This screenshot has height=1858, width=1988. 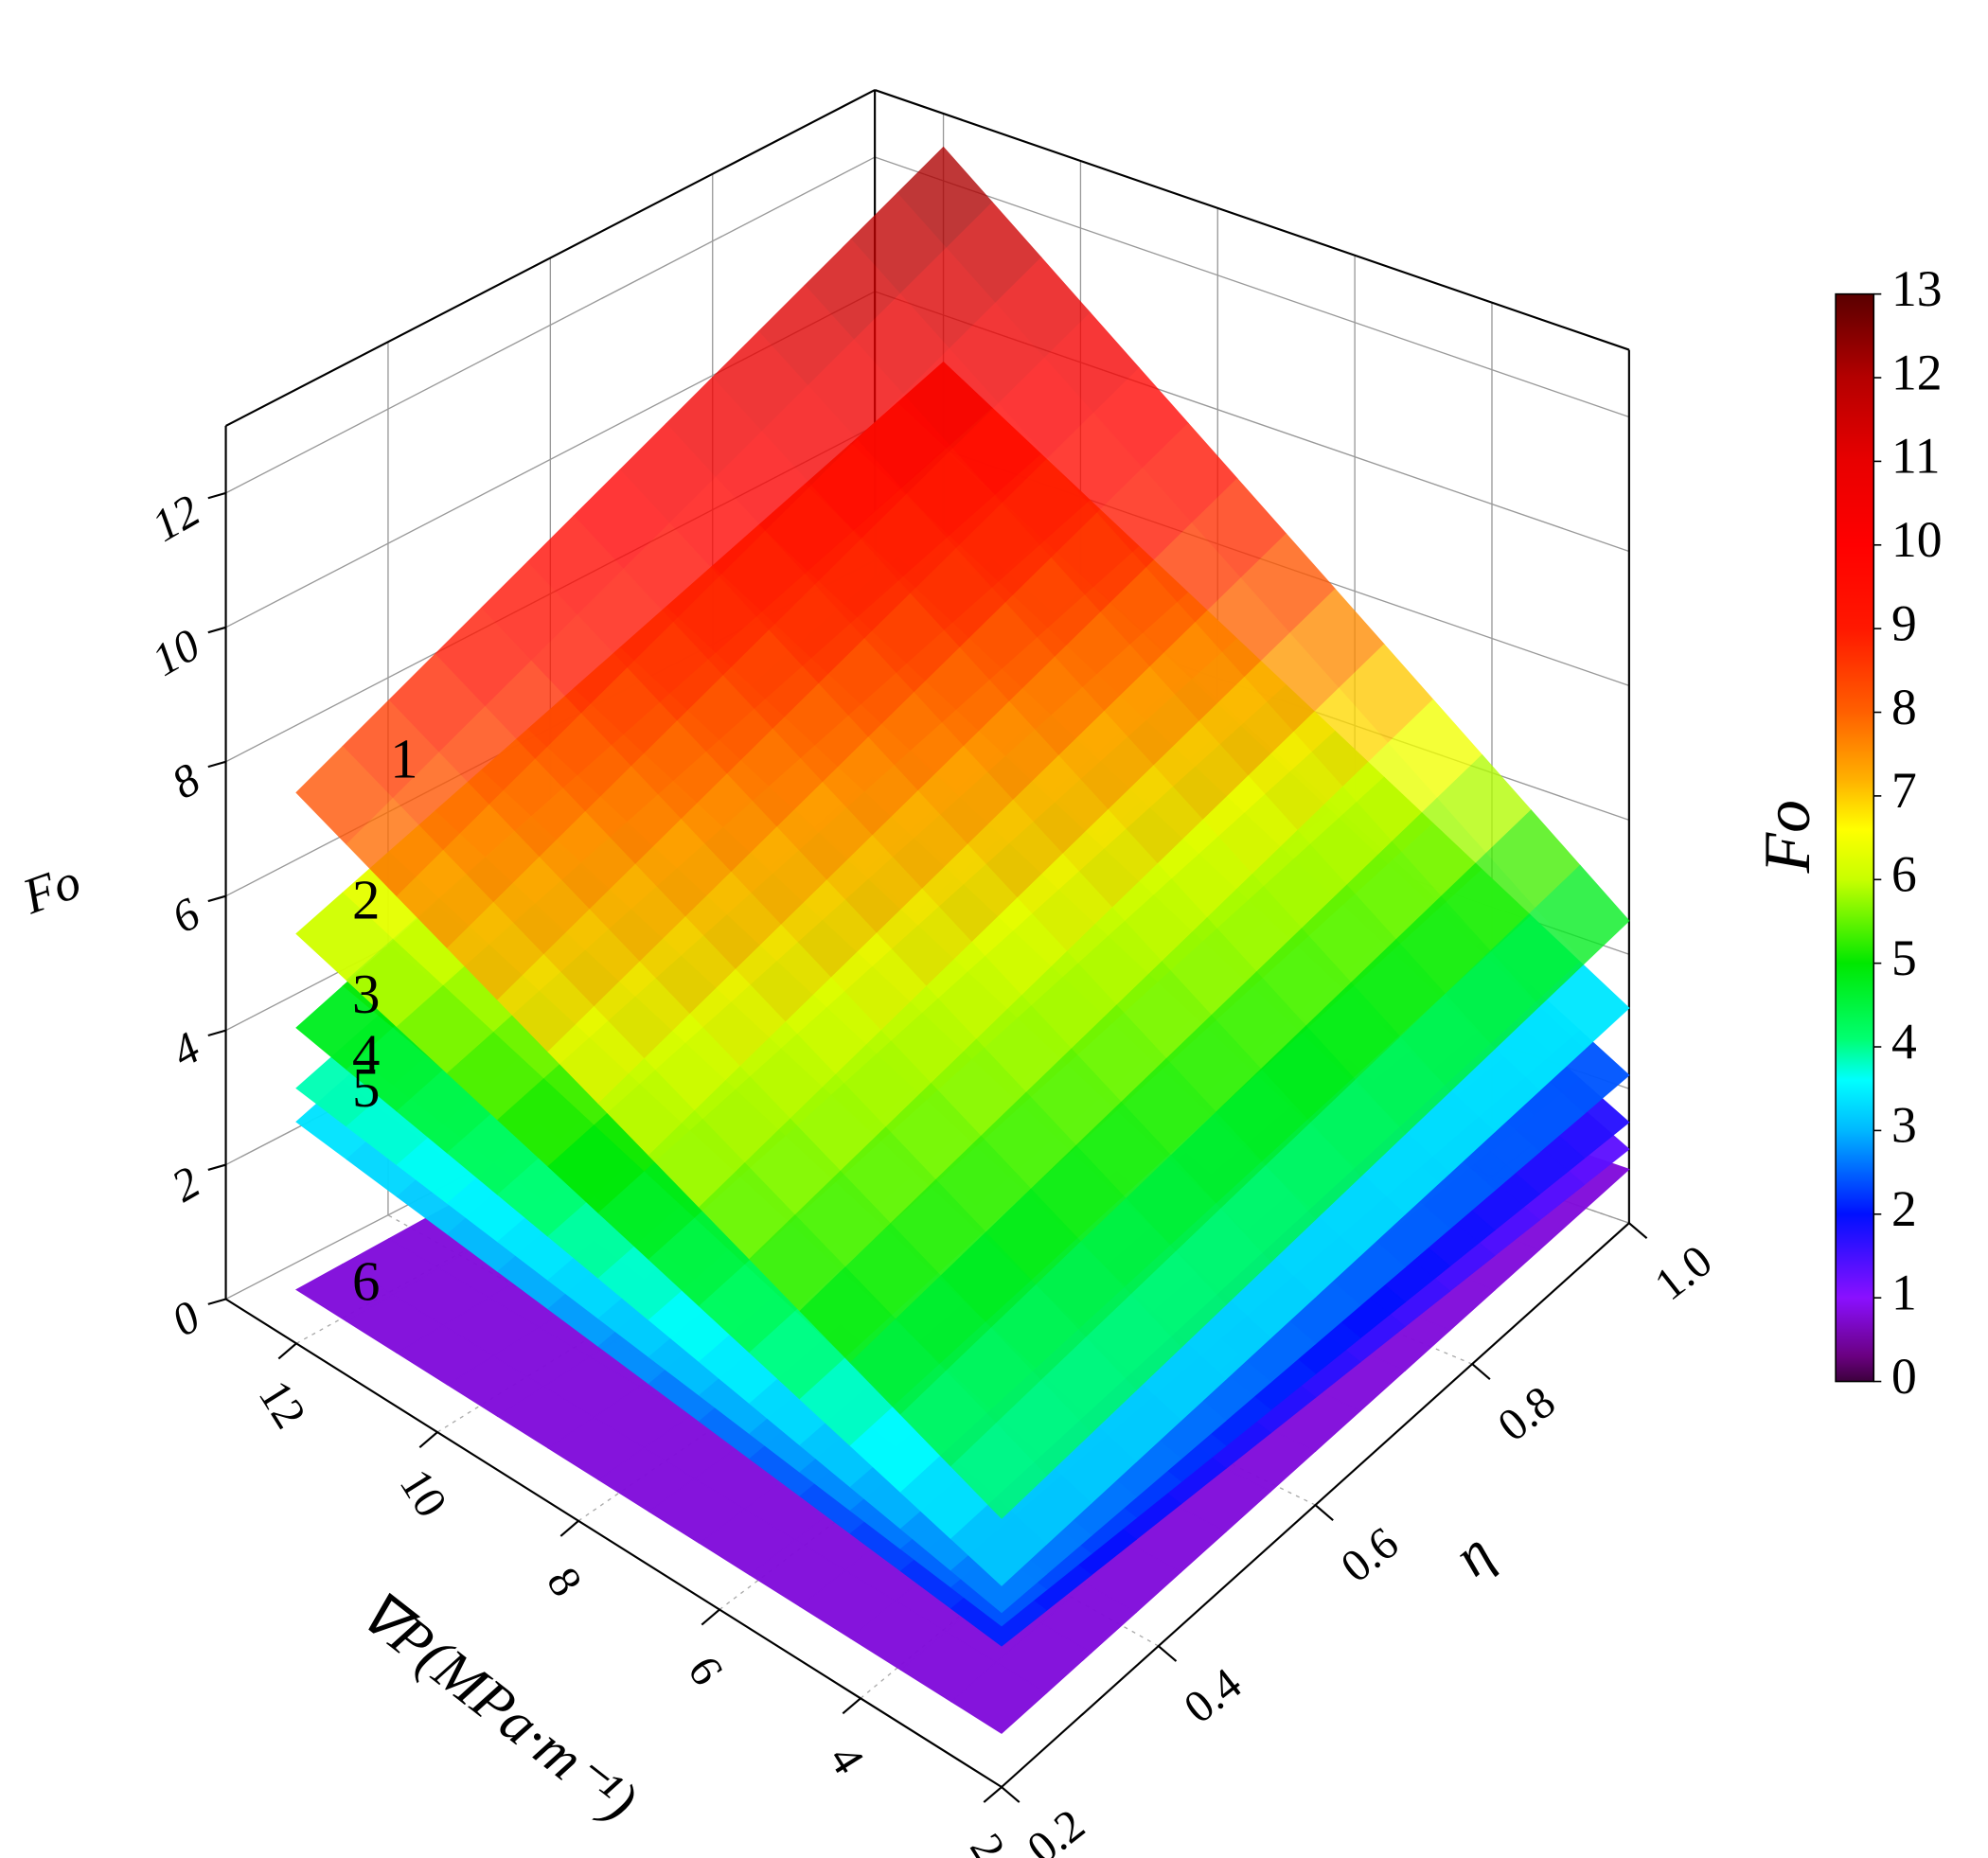 I want to click on colorbar-tick-label: 5, so click(x=1904, y=957).